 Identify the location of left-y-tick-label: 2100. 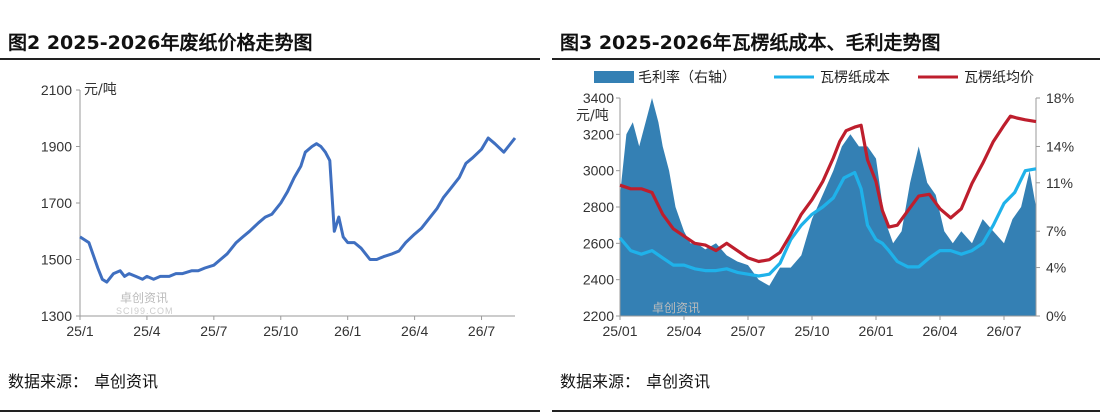
(56, 90).